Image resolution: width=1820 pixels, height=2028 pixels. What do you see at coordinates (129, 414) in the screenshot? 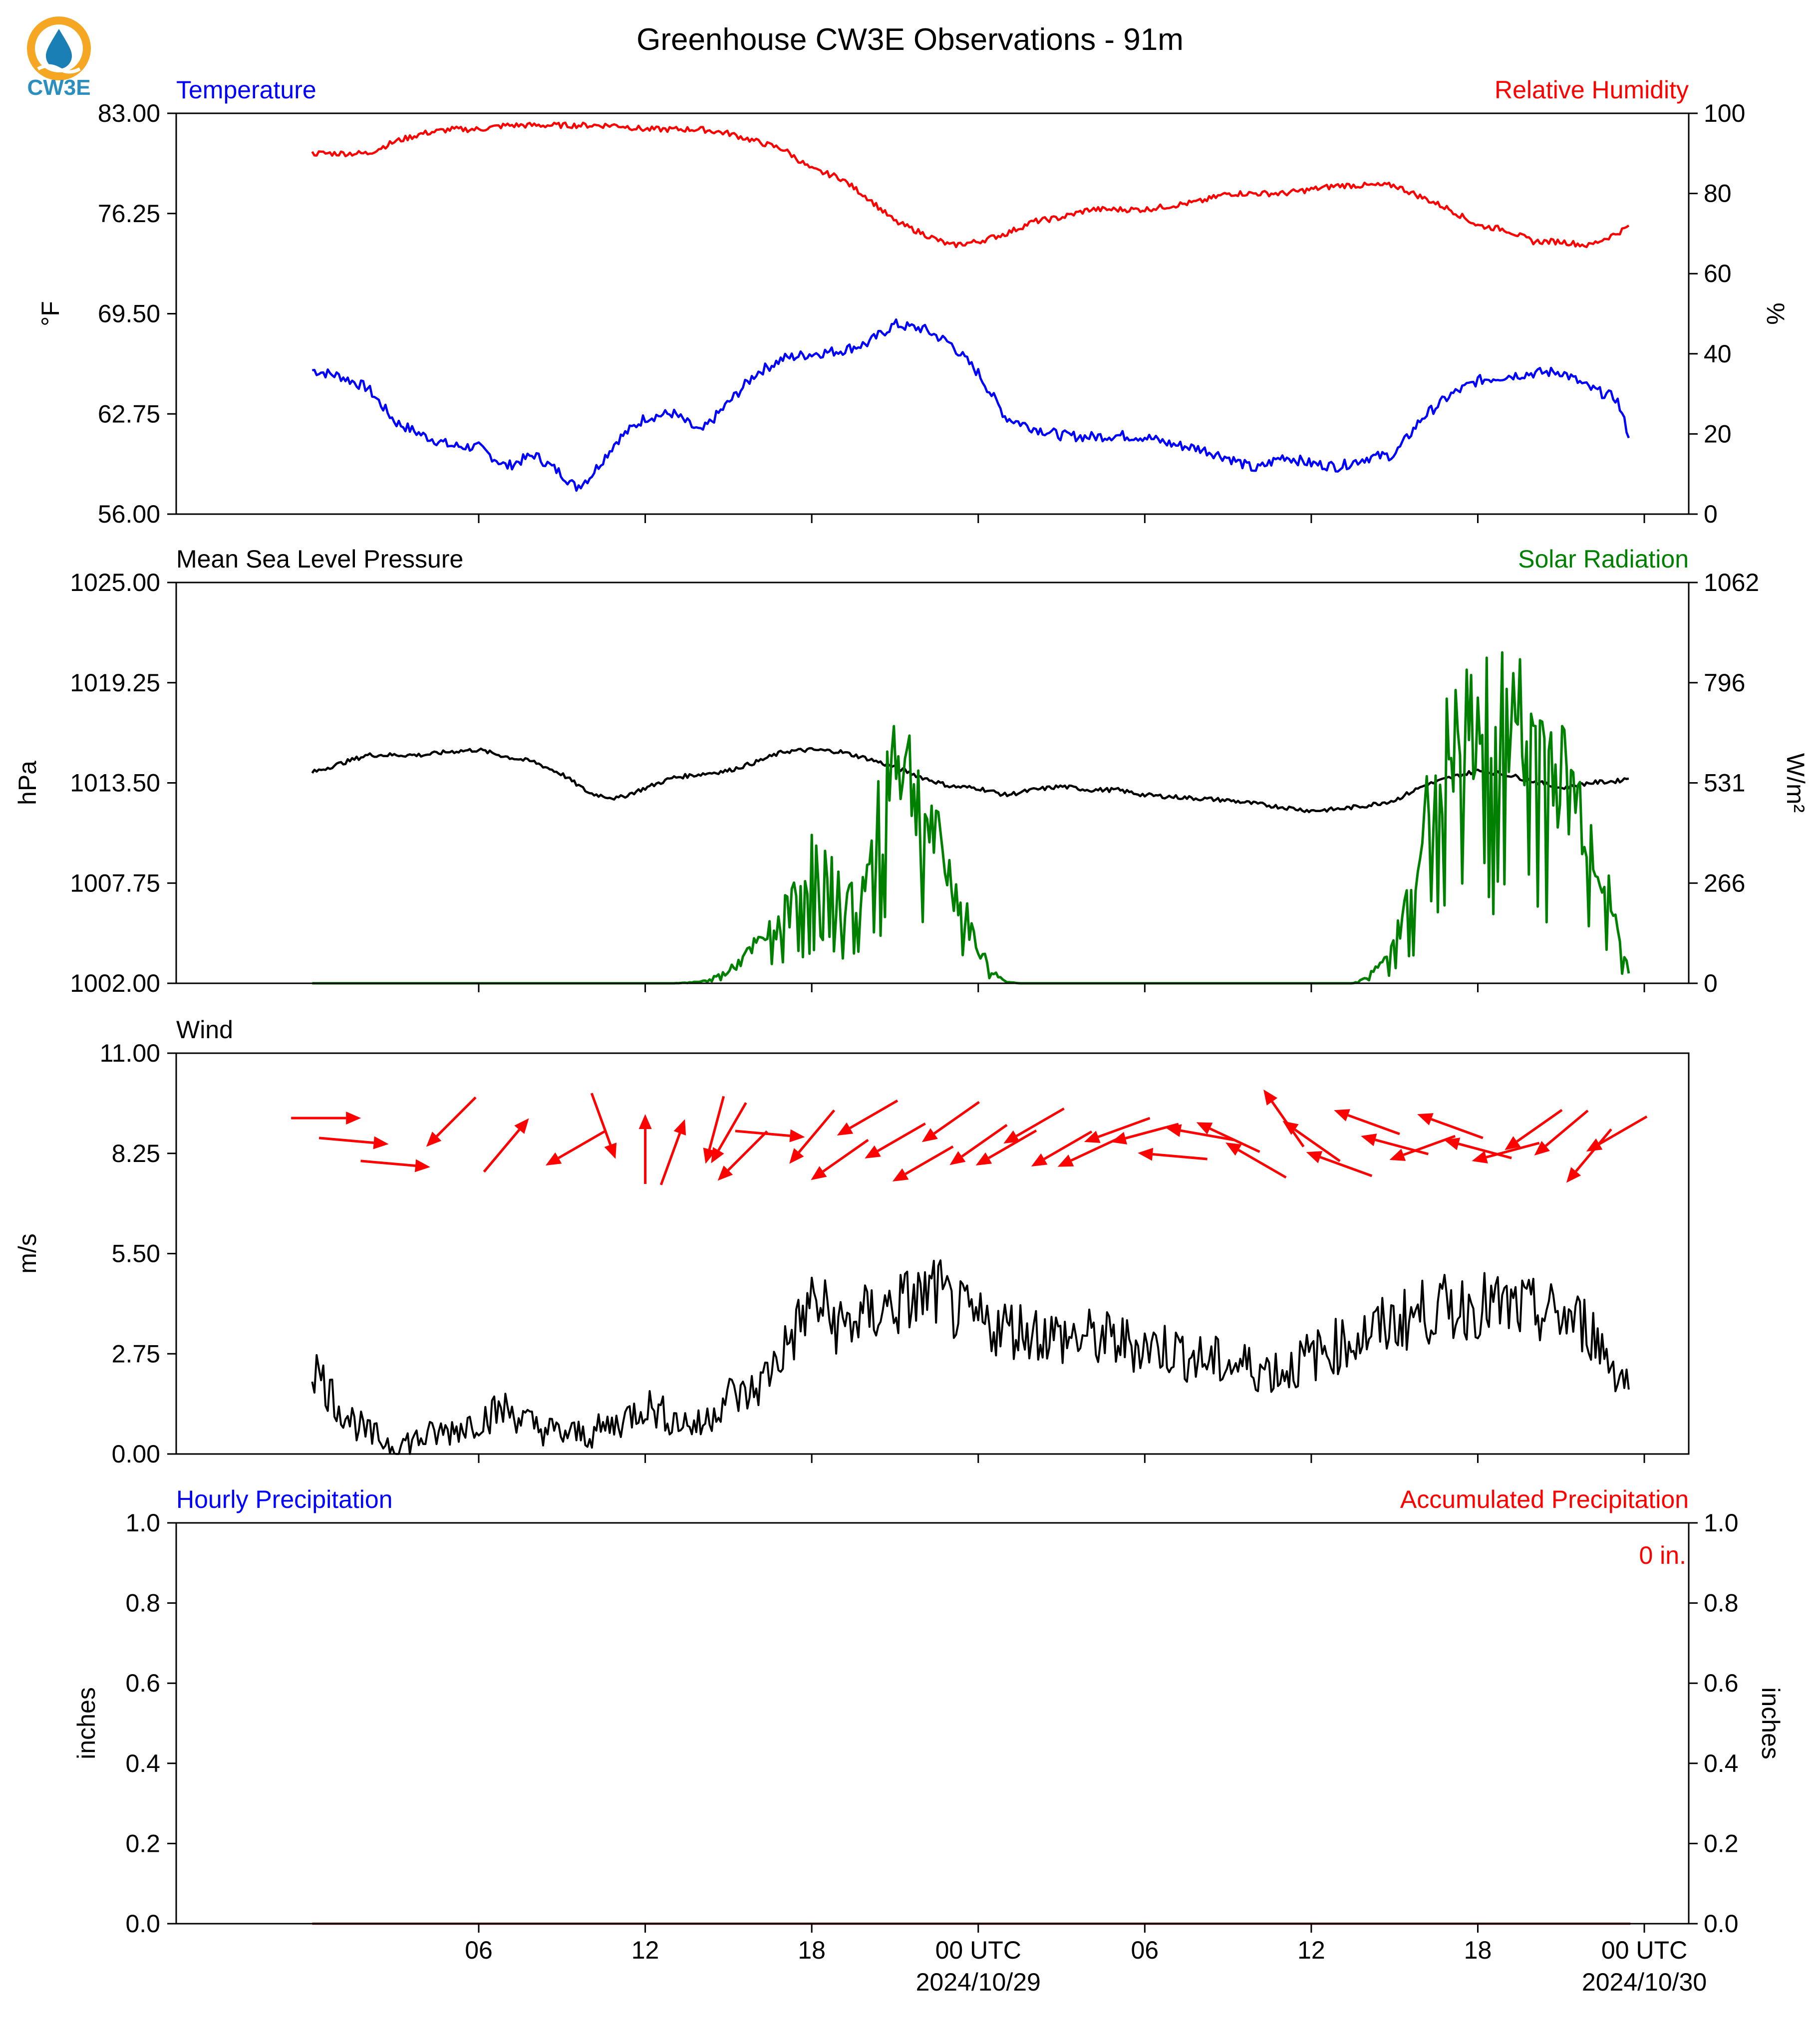
I see `y-tick-label: 62.75` at bounding box center [129, 414].